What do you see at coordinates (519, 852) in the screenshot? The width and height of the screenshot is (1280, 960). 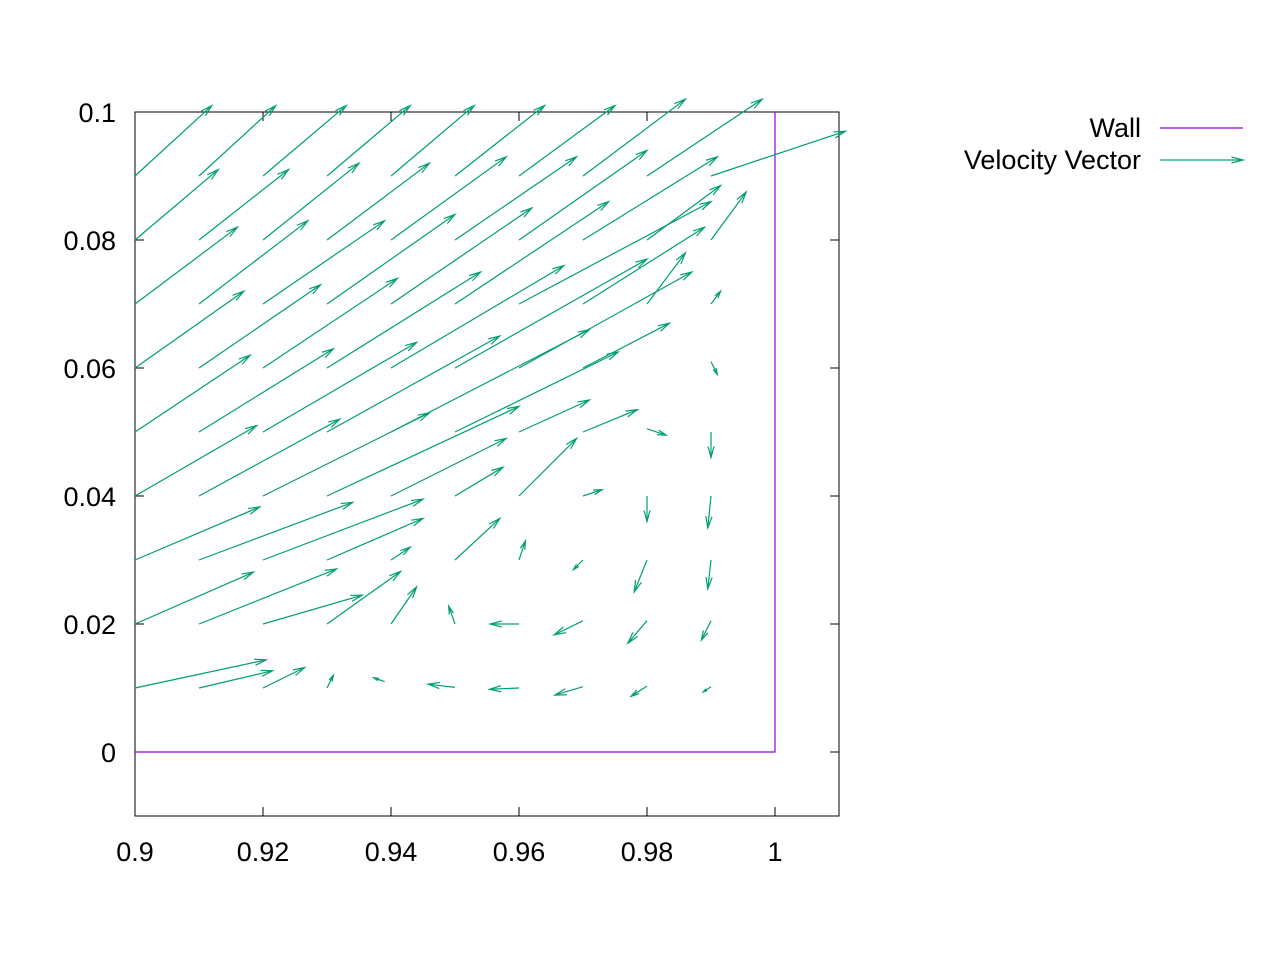 I see `x-tick-label: 0.96` at bounding box center [519, 852].